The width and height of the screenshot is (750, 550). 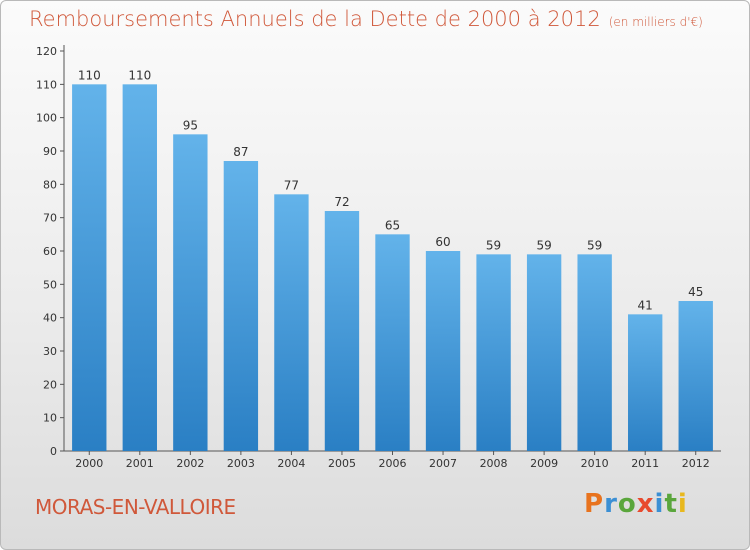 What do you see at coordinates (89, 463) in the screenshot?
I see `x-tick-label: 2000` at bounding box center [89, 463].